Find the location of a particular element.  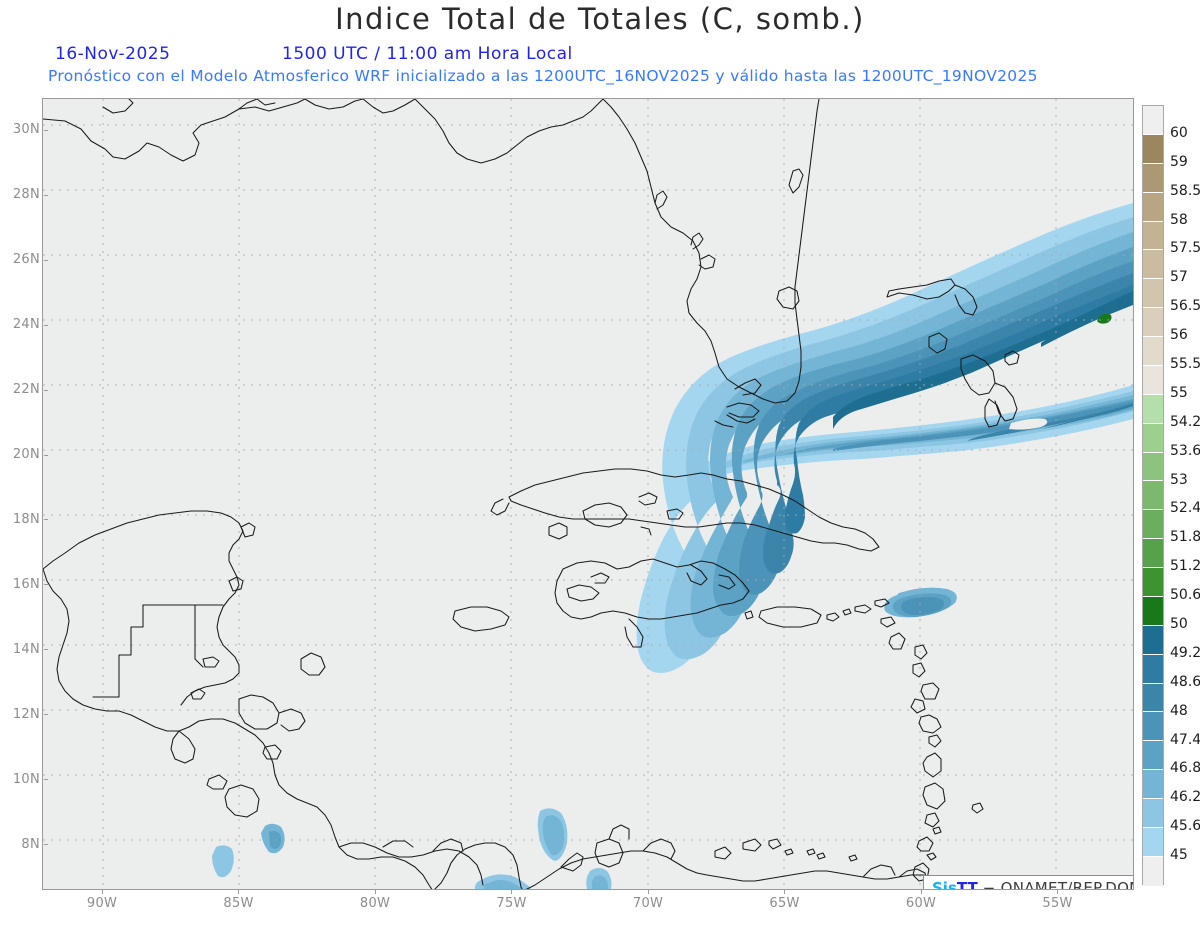

lat-tick-label: 10N is located at coordinates (26, 779).